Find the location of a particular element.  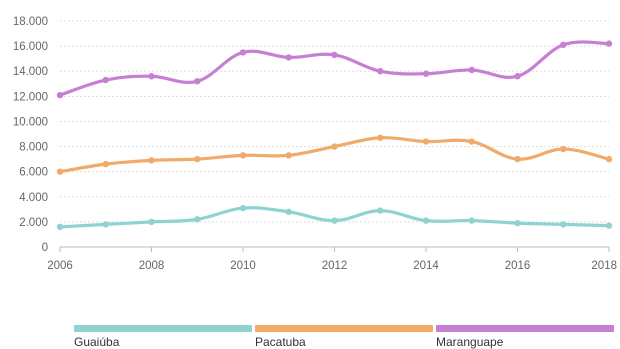

x-tick-label: 2018 is located at coordinates (604, 266).